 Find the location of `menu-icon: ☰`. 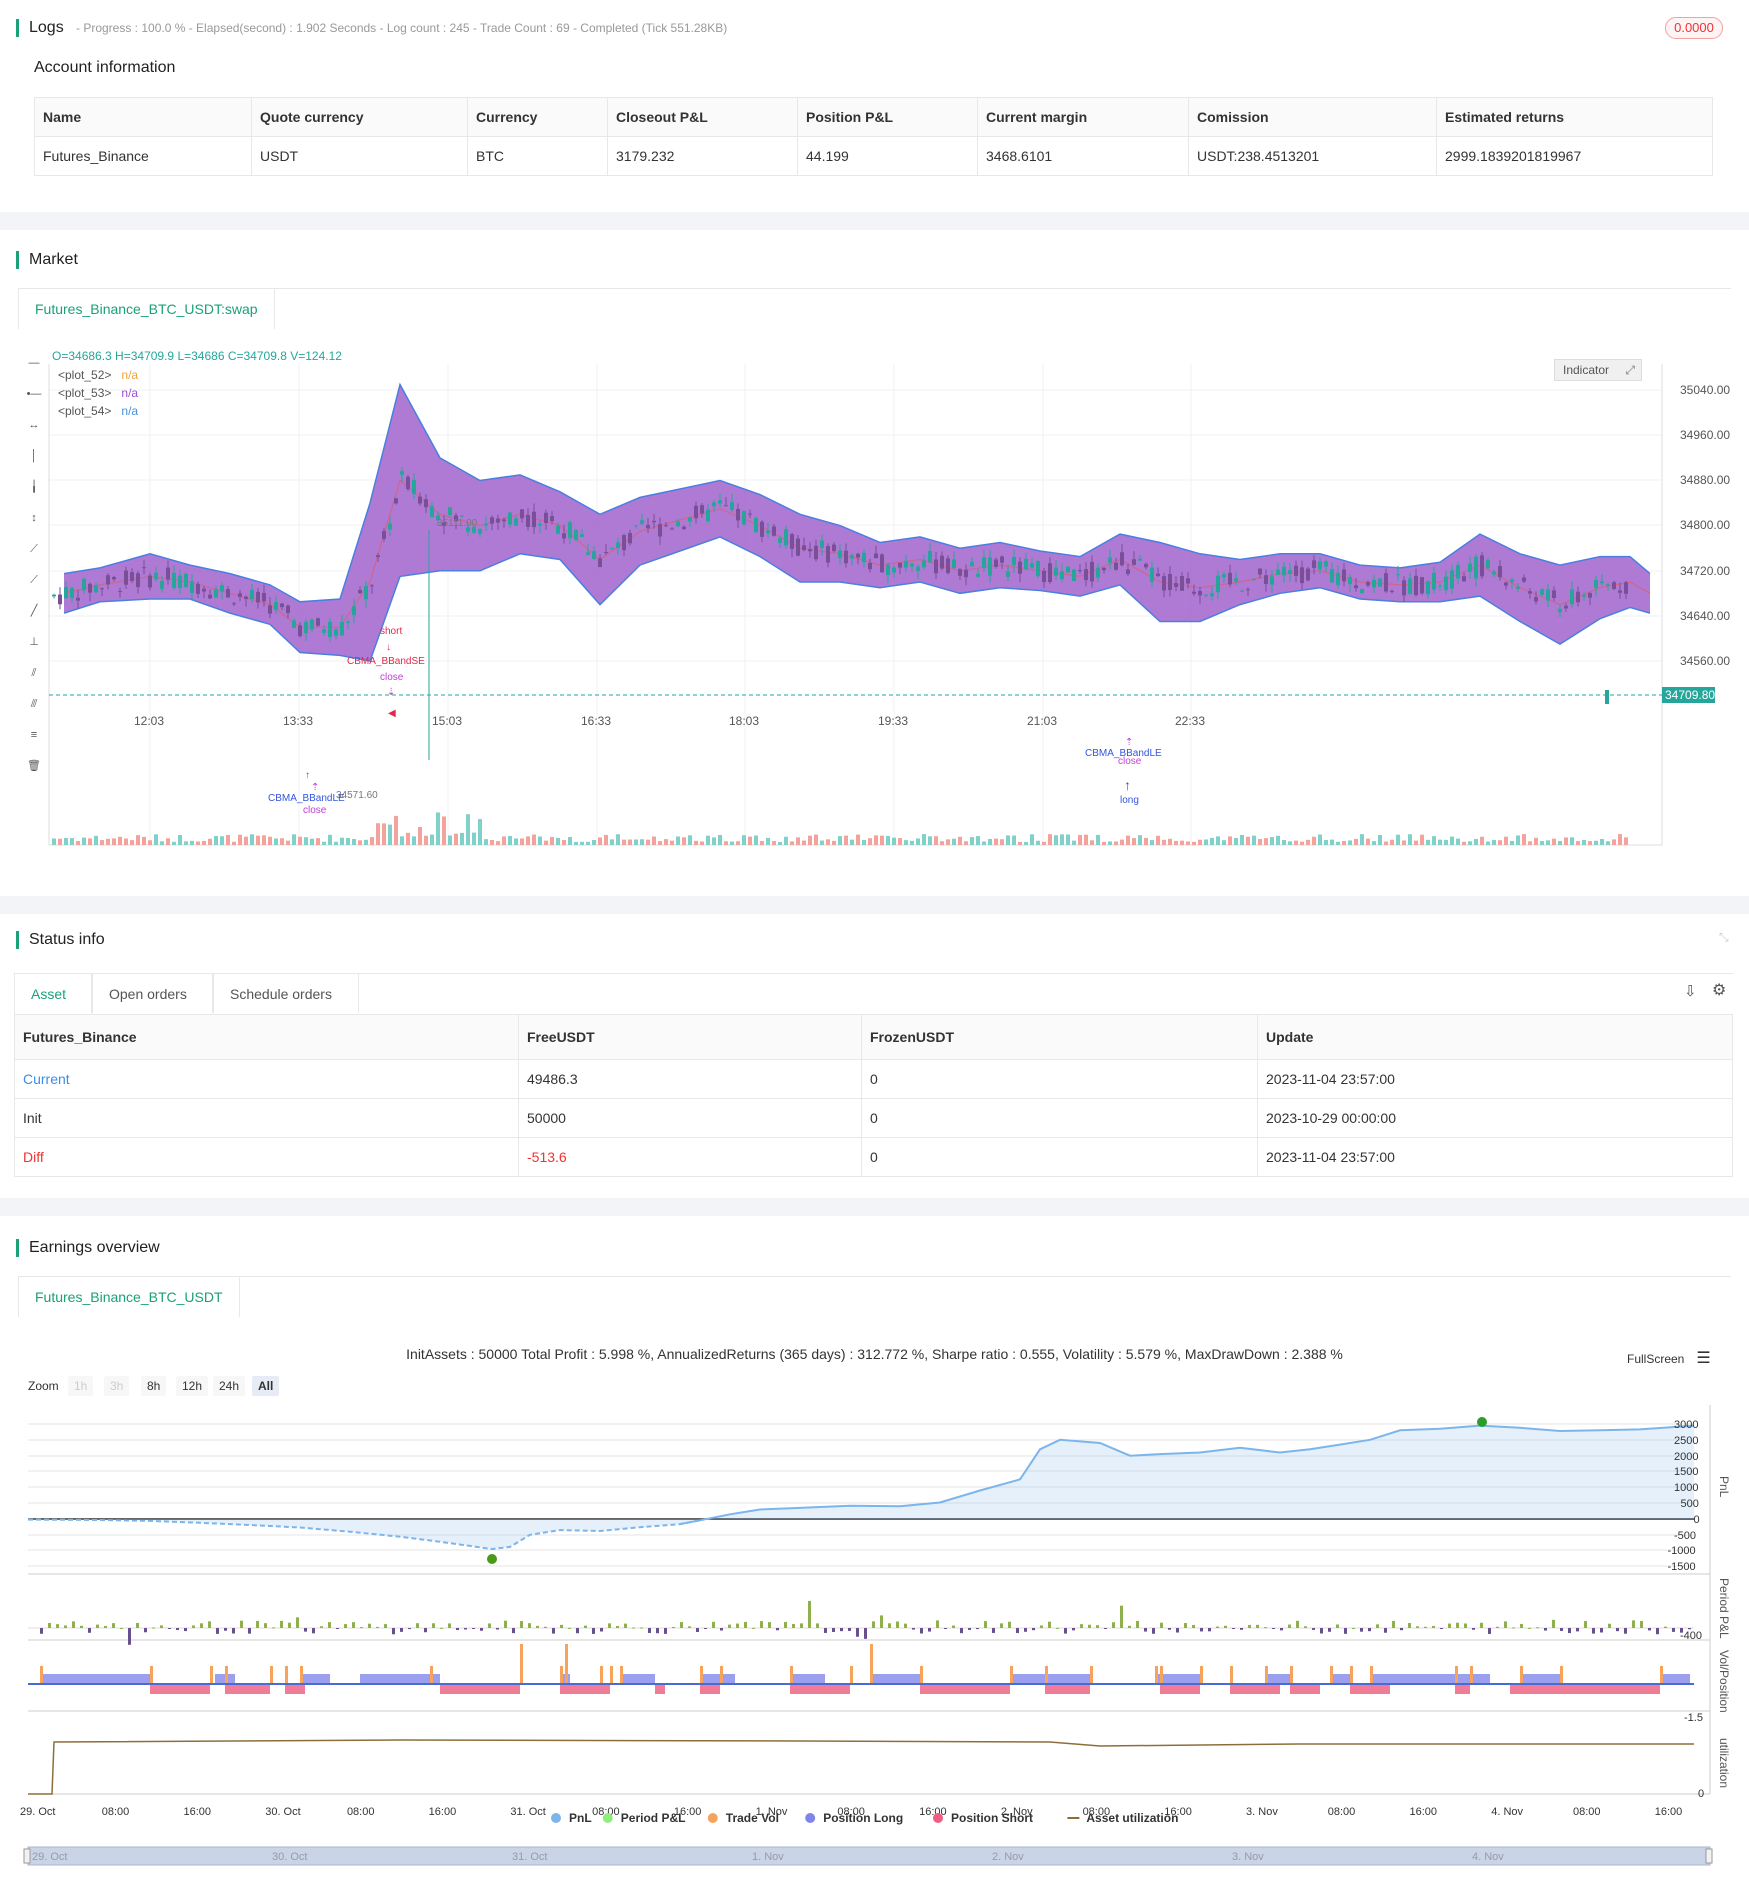

menu-icon: ☰ is located at coordinates (1703, 1358).